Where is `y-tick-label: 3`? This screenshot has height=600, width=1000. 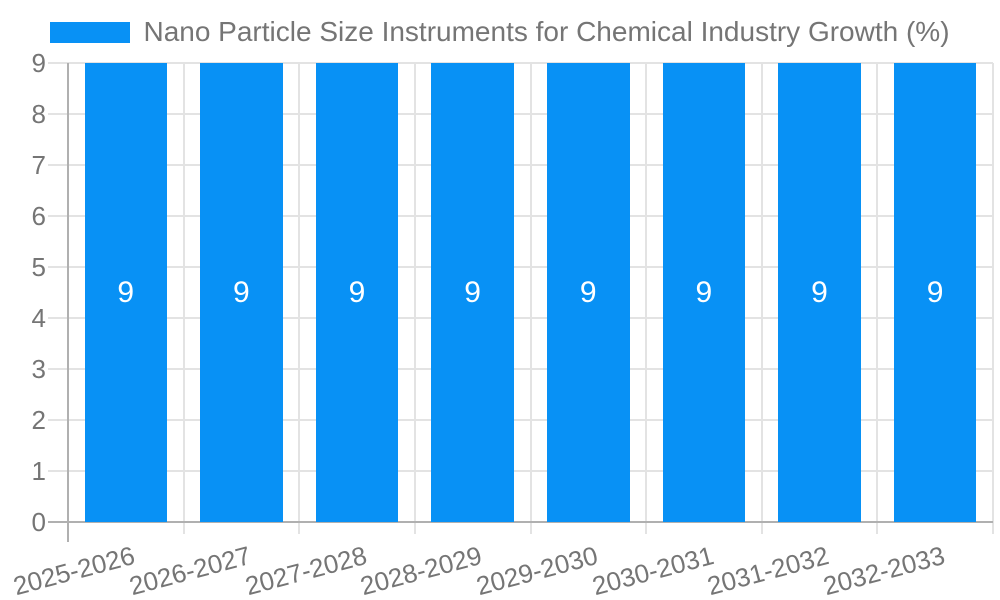
y-tick-label: 3 is located at coordinates (38, 369).